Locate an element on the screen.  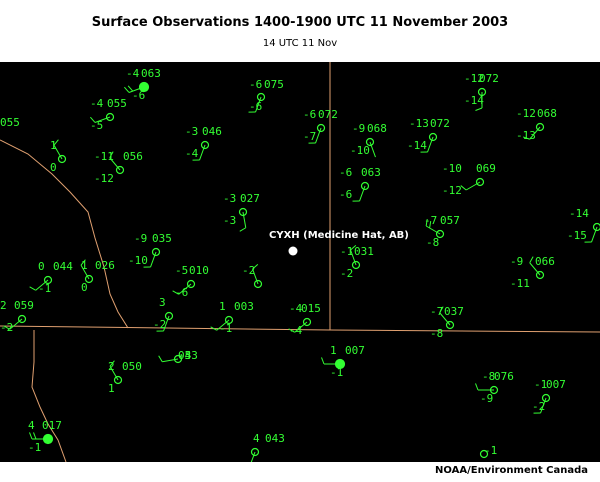
chart-footer is located at coordinates (300, 472).